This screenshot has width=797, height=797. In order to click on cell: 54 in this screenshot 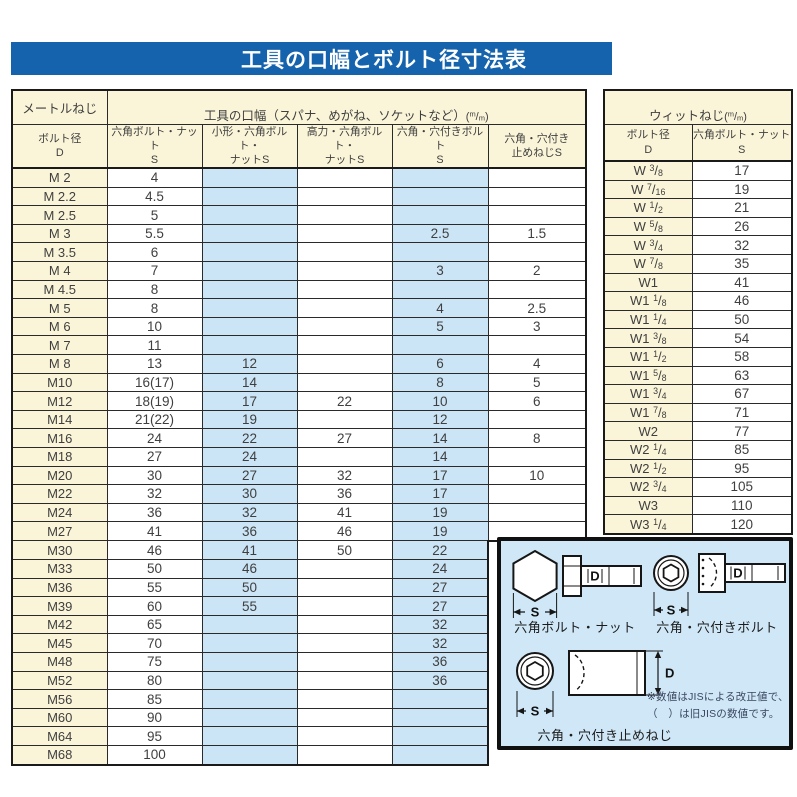, I will do `click(742, 338)`.